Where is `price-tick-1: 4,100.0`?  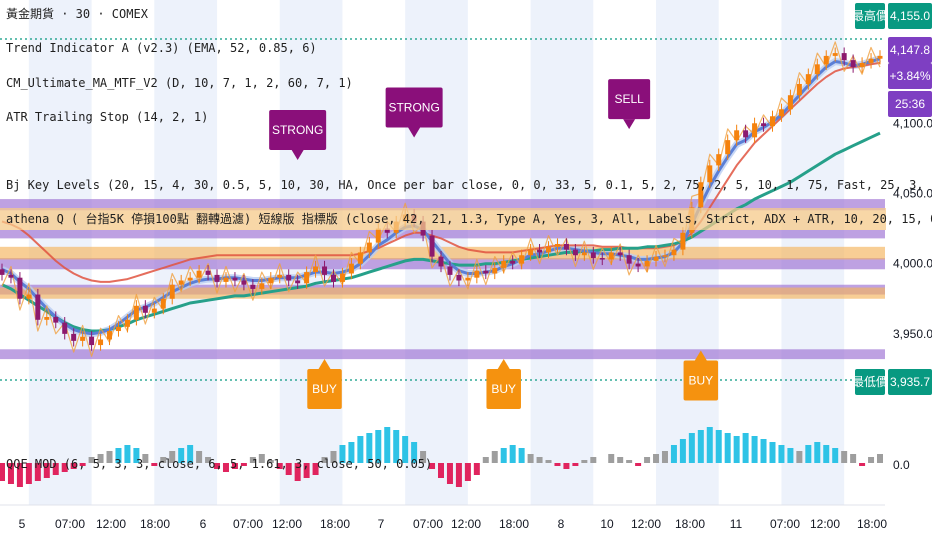
price-tick-1: 4,100.0 is located at coordinates (912, 123).